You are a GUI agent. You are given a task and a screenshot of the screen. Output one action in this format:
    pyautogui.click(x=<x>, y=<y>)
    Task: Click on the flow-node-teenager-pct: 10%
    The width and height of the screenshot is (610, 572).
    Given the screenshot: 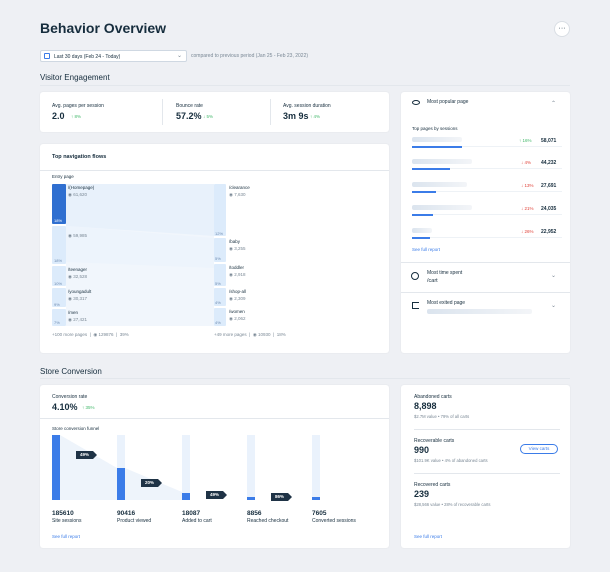 What is the action you would take?
    pyautogui.click(x=58, y=283)
    